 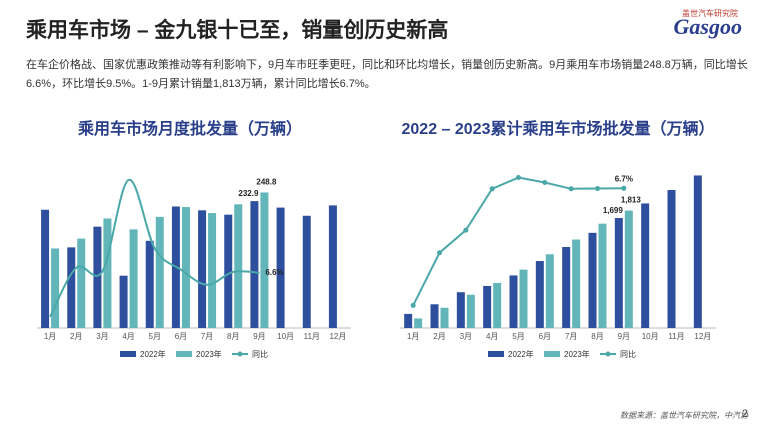 I want to click on value-label: 6.7%, so click(x=624, y=178).